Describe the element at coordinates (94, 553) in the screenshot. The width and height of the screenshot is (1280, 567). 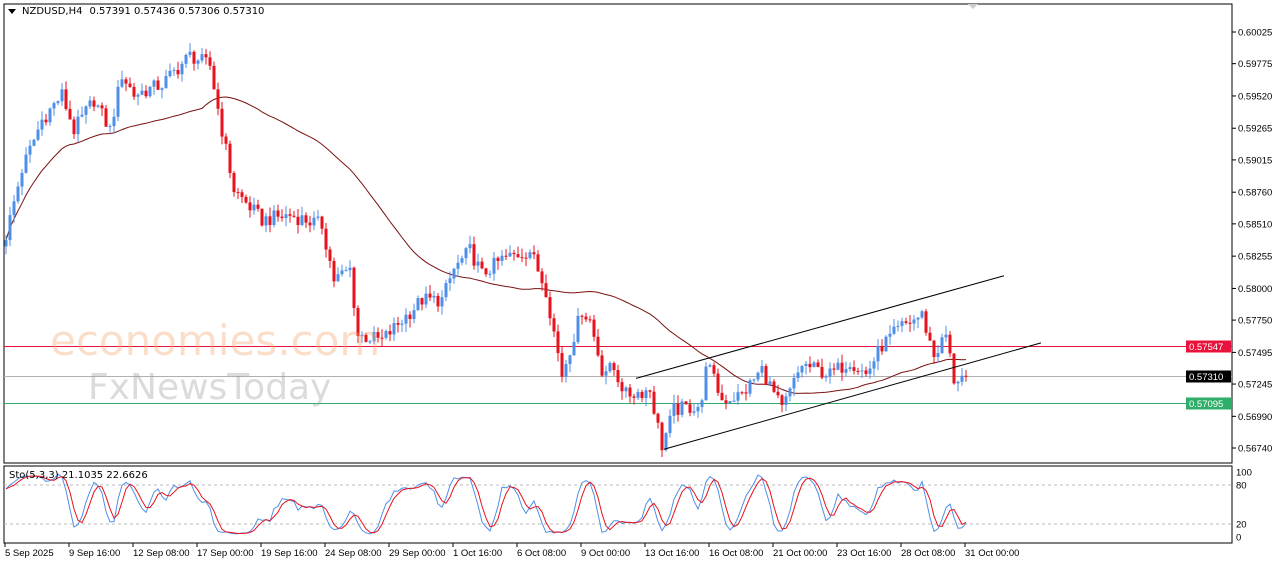
I see `time-tick-label: 9 Sep 16:00` at that location.